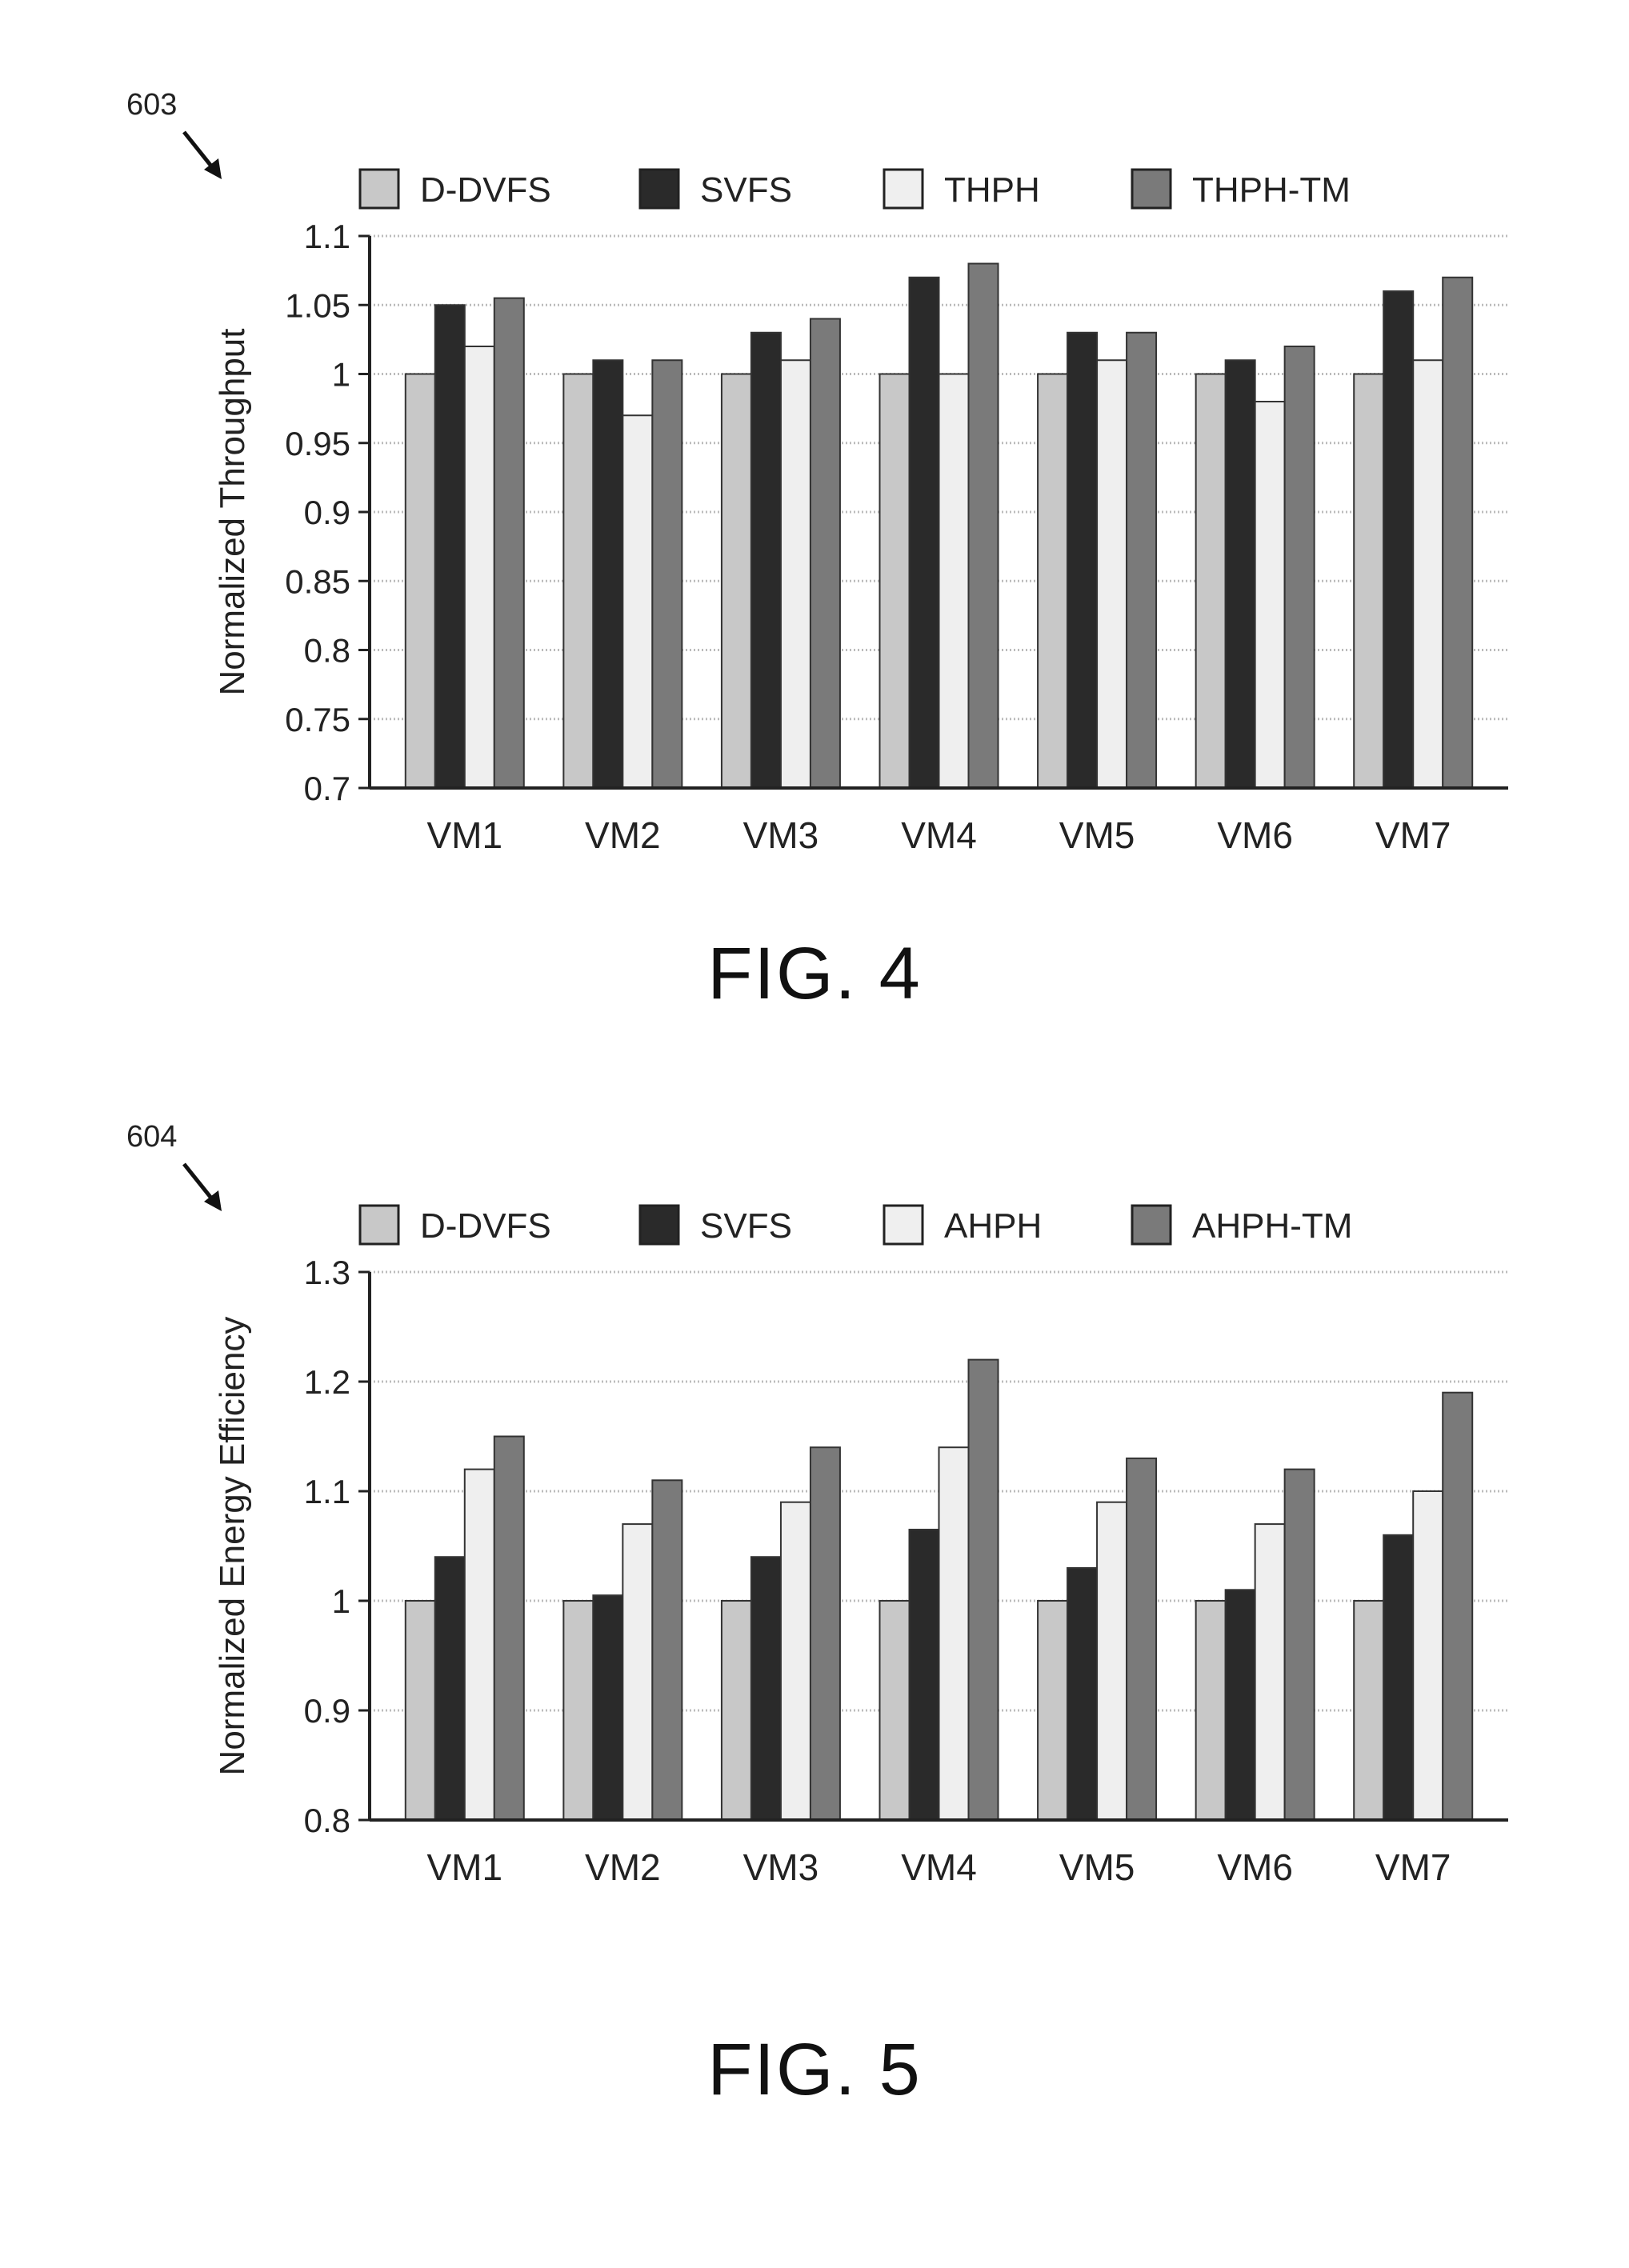 This screenshot has height=2268, width=1629. What do you see at coordinates (327, 1272) in the screenshot?
I see `y-tick-label: 1.3` at bounding box center [327, 1272].